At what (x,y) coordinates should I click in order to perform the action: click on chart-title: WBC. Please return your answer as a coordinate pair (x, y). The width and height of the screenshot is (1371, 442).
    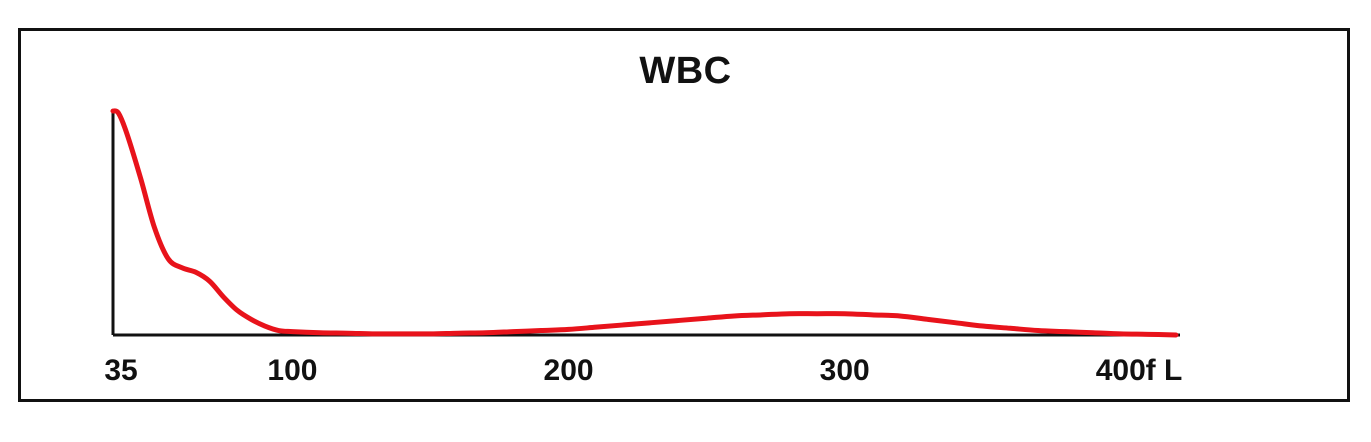
    Looking at the image, I should click on (685, 71).